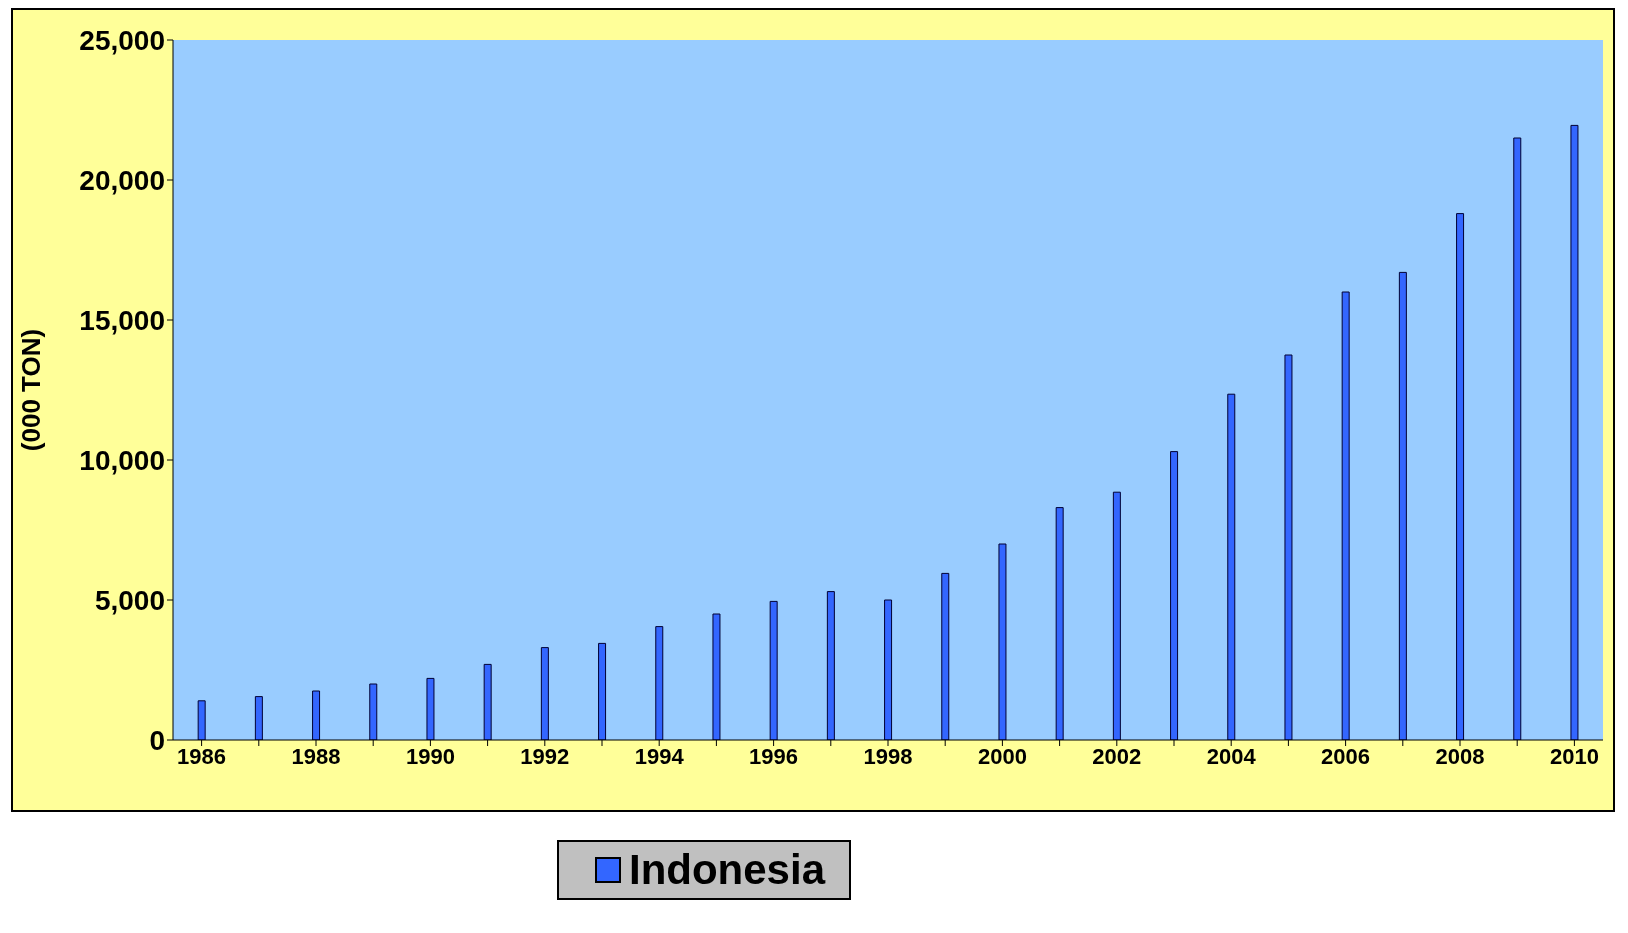  I want to click on y-tick-label: 20,000, so click(122, 180).